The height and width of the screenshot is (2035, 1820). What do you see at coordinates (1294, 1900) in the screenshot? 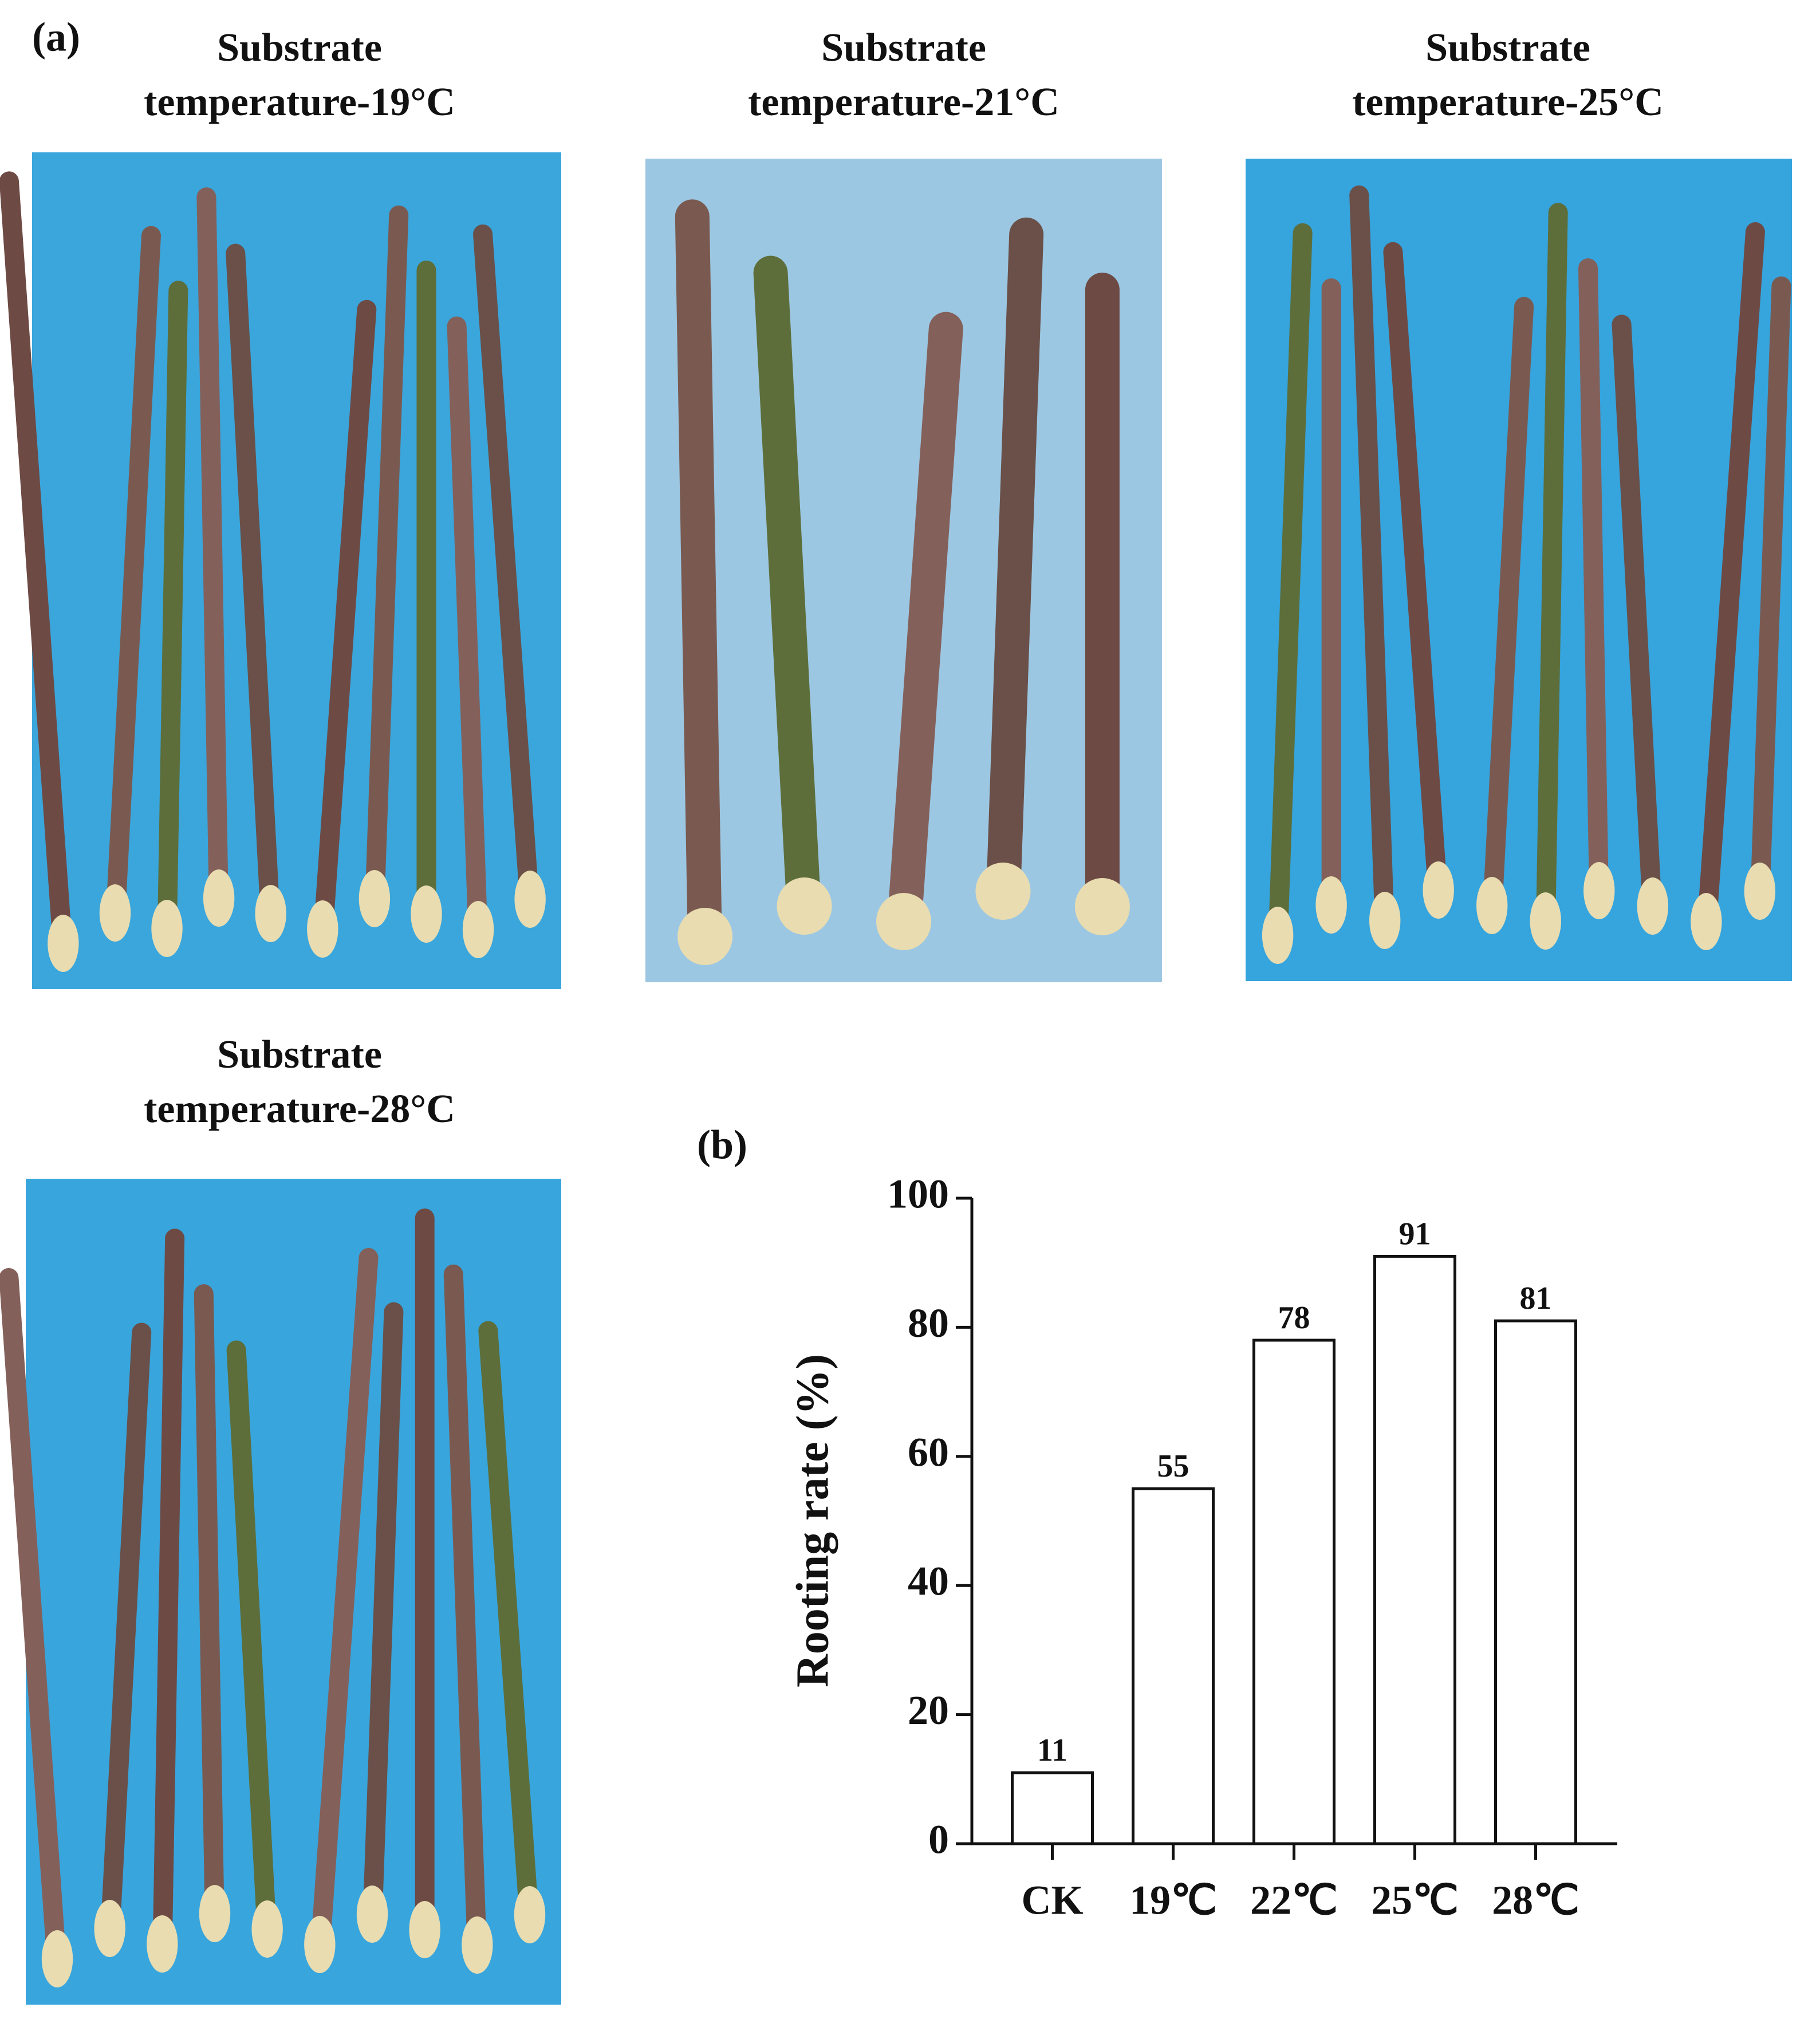
I see `x-tick-label: 22℃` at bounding box center [1294, 1900].